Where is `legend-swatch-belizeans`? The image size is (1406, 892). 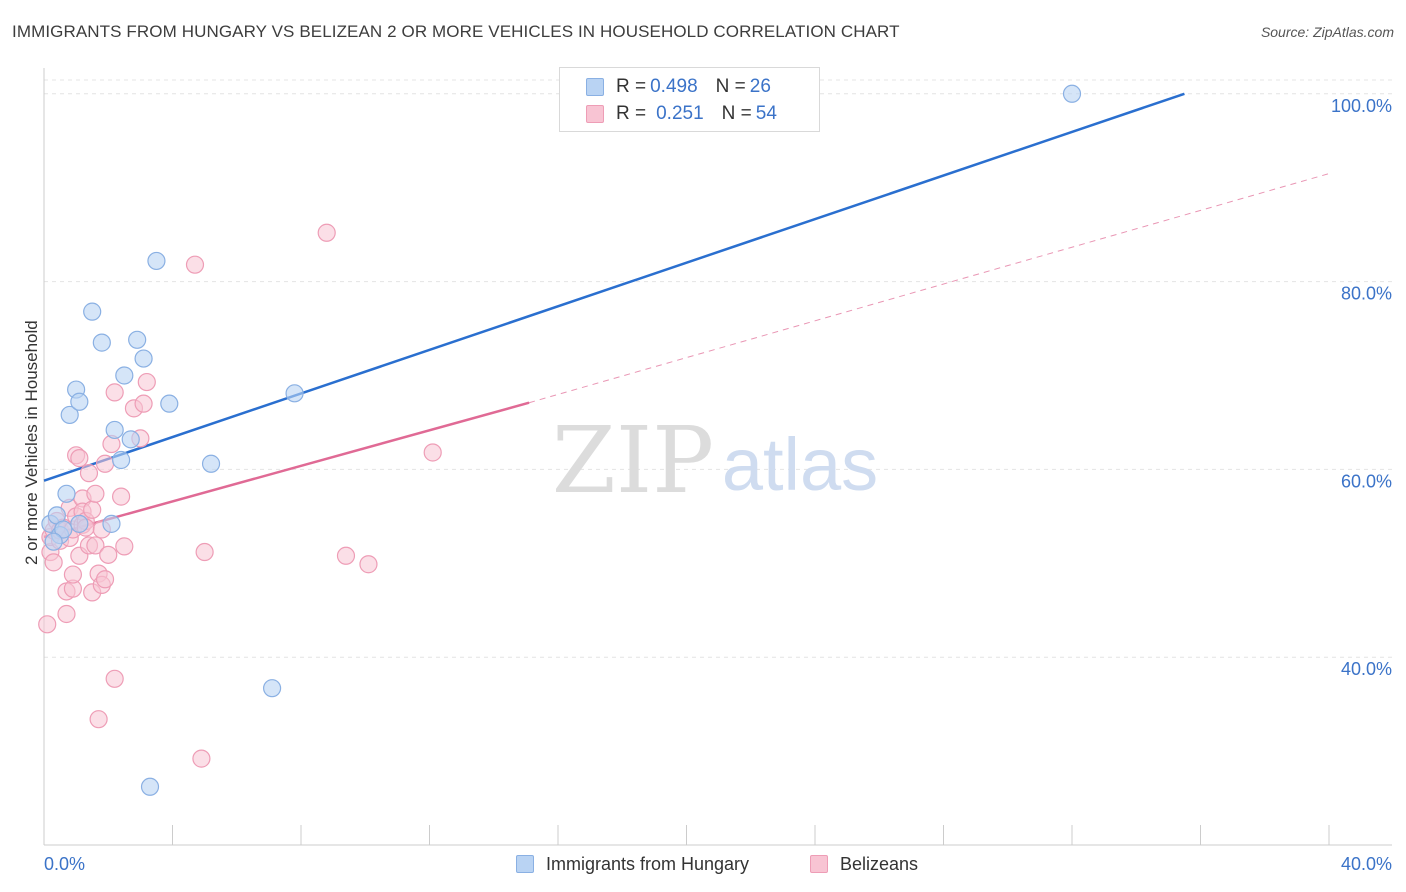
legend-swatch-belizeans is located at coordinates (595, 114).